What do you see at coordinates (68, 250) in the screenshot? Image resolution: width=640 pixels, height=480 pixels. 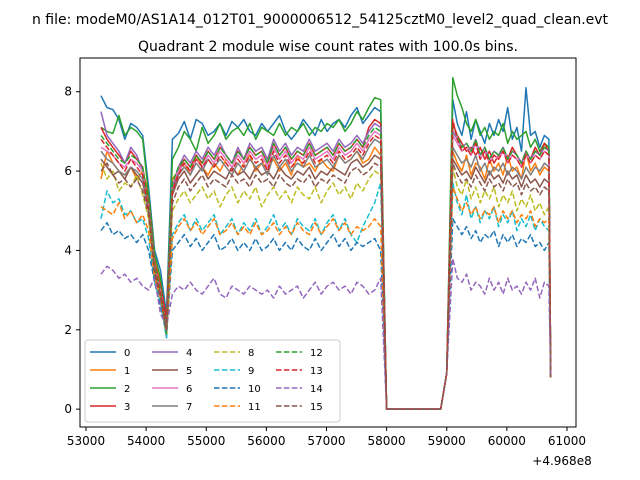 I see `y-tick-label: 4` at bounding box center [68, 250].